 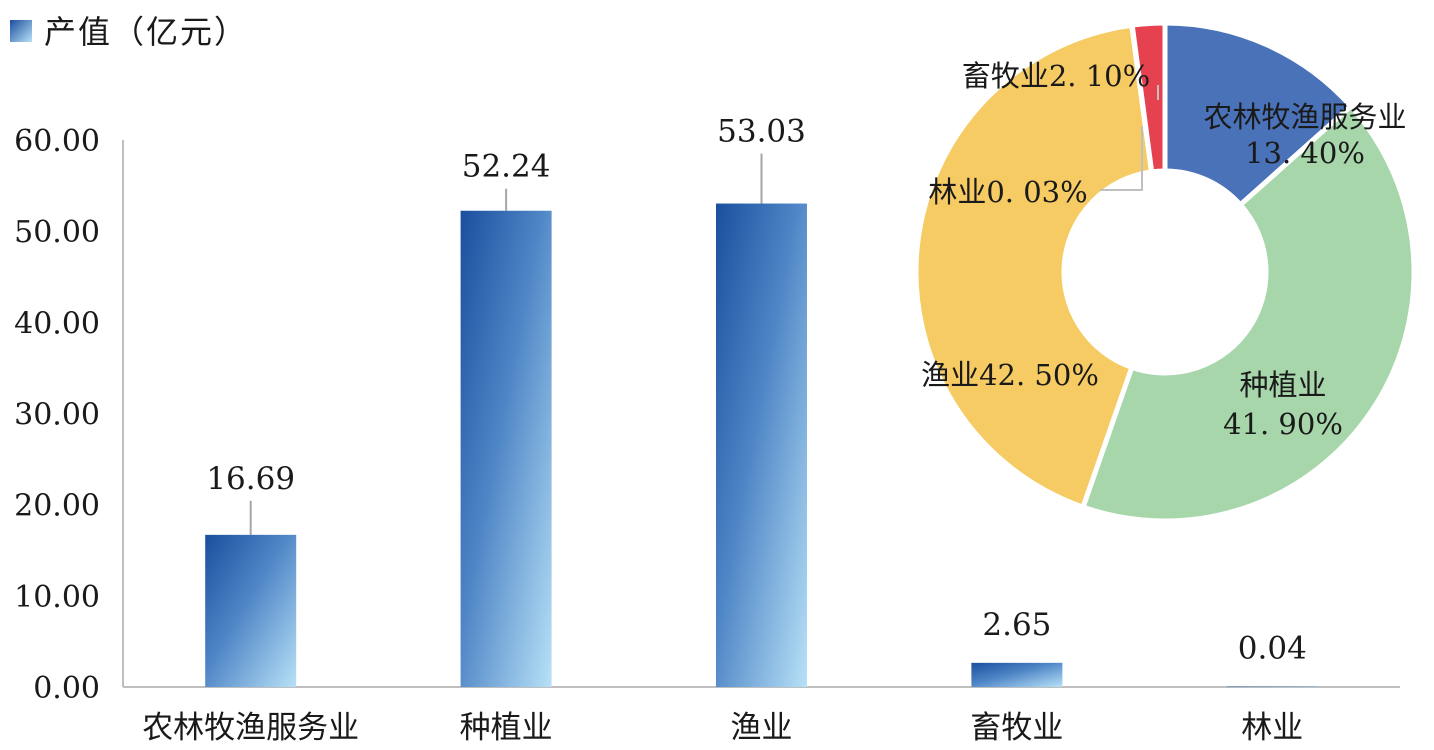 I want to click on y-tick-label: 20.00, so click(x=57, y=506).